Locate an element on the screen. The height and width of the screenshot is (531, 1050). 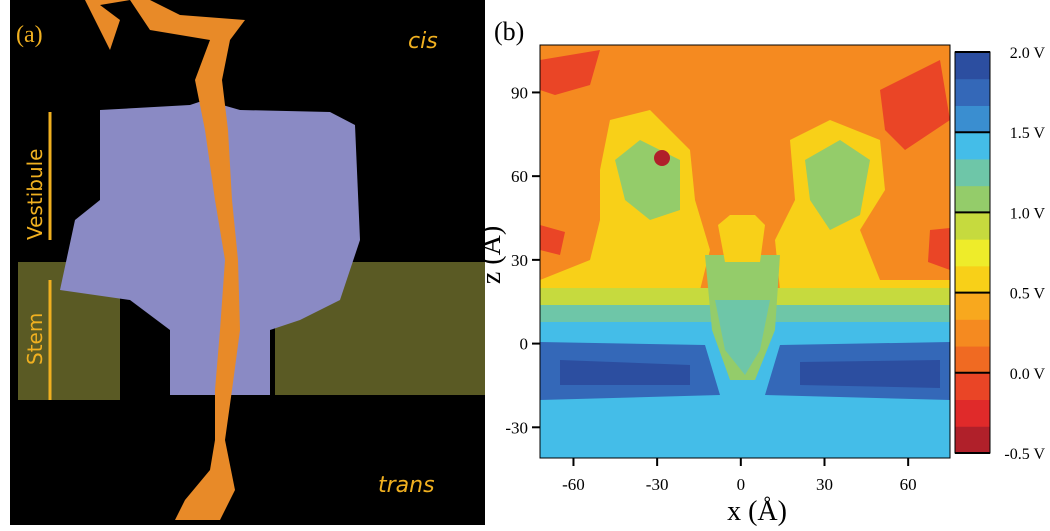
colorbar-tick-label: 0.0 V is located at coordinates (1028, 374).